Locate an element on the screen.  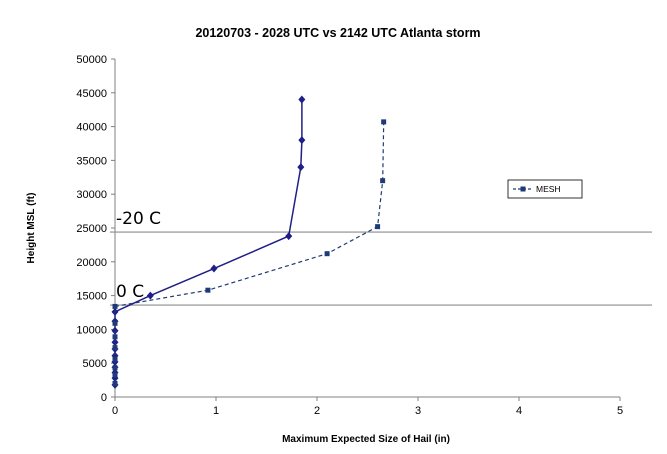
y-axis-title: Height MSL (ft) is located at coordinates (31, 228).